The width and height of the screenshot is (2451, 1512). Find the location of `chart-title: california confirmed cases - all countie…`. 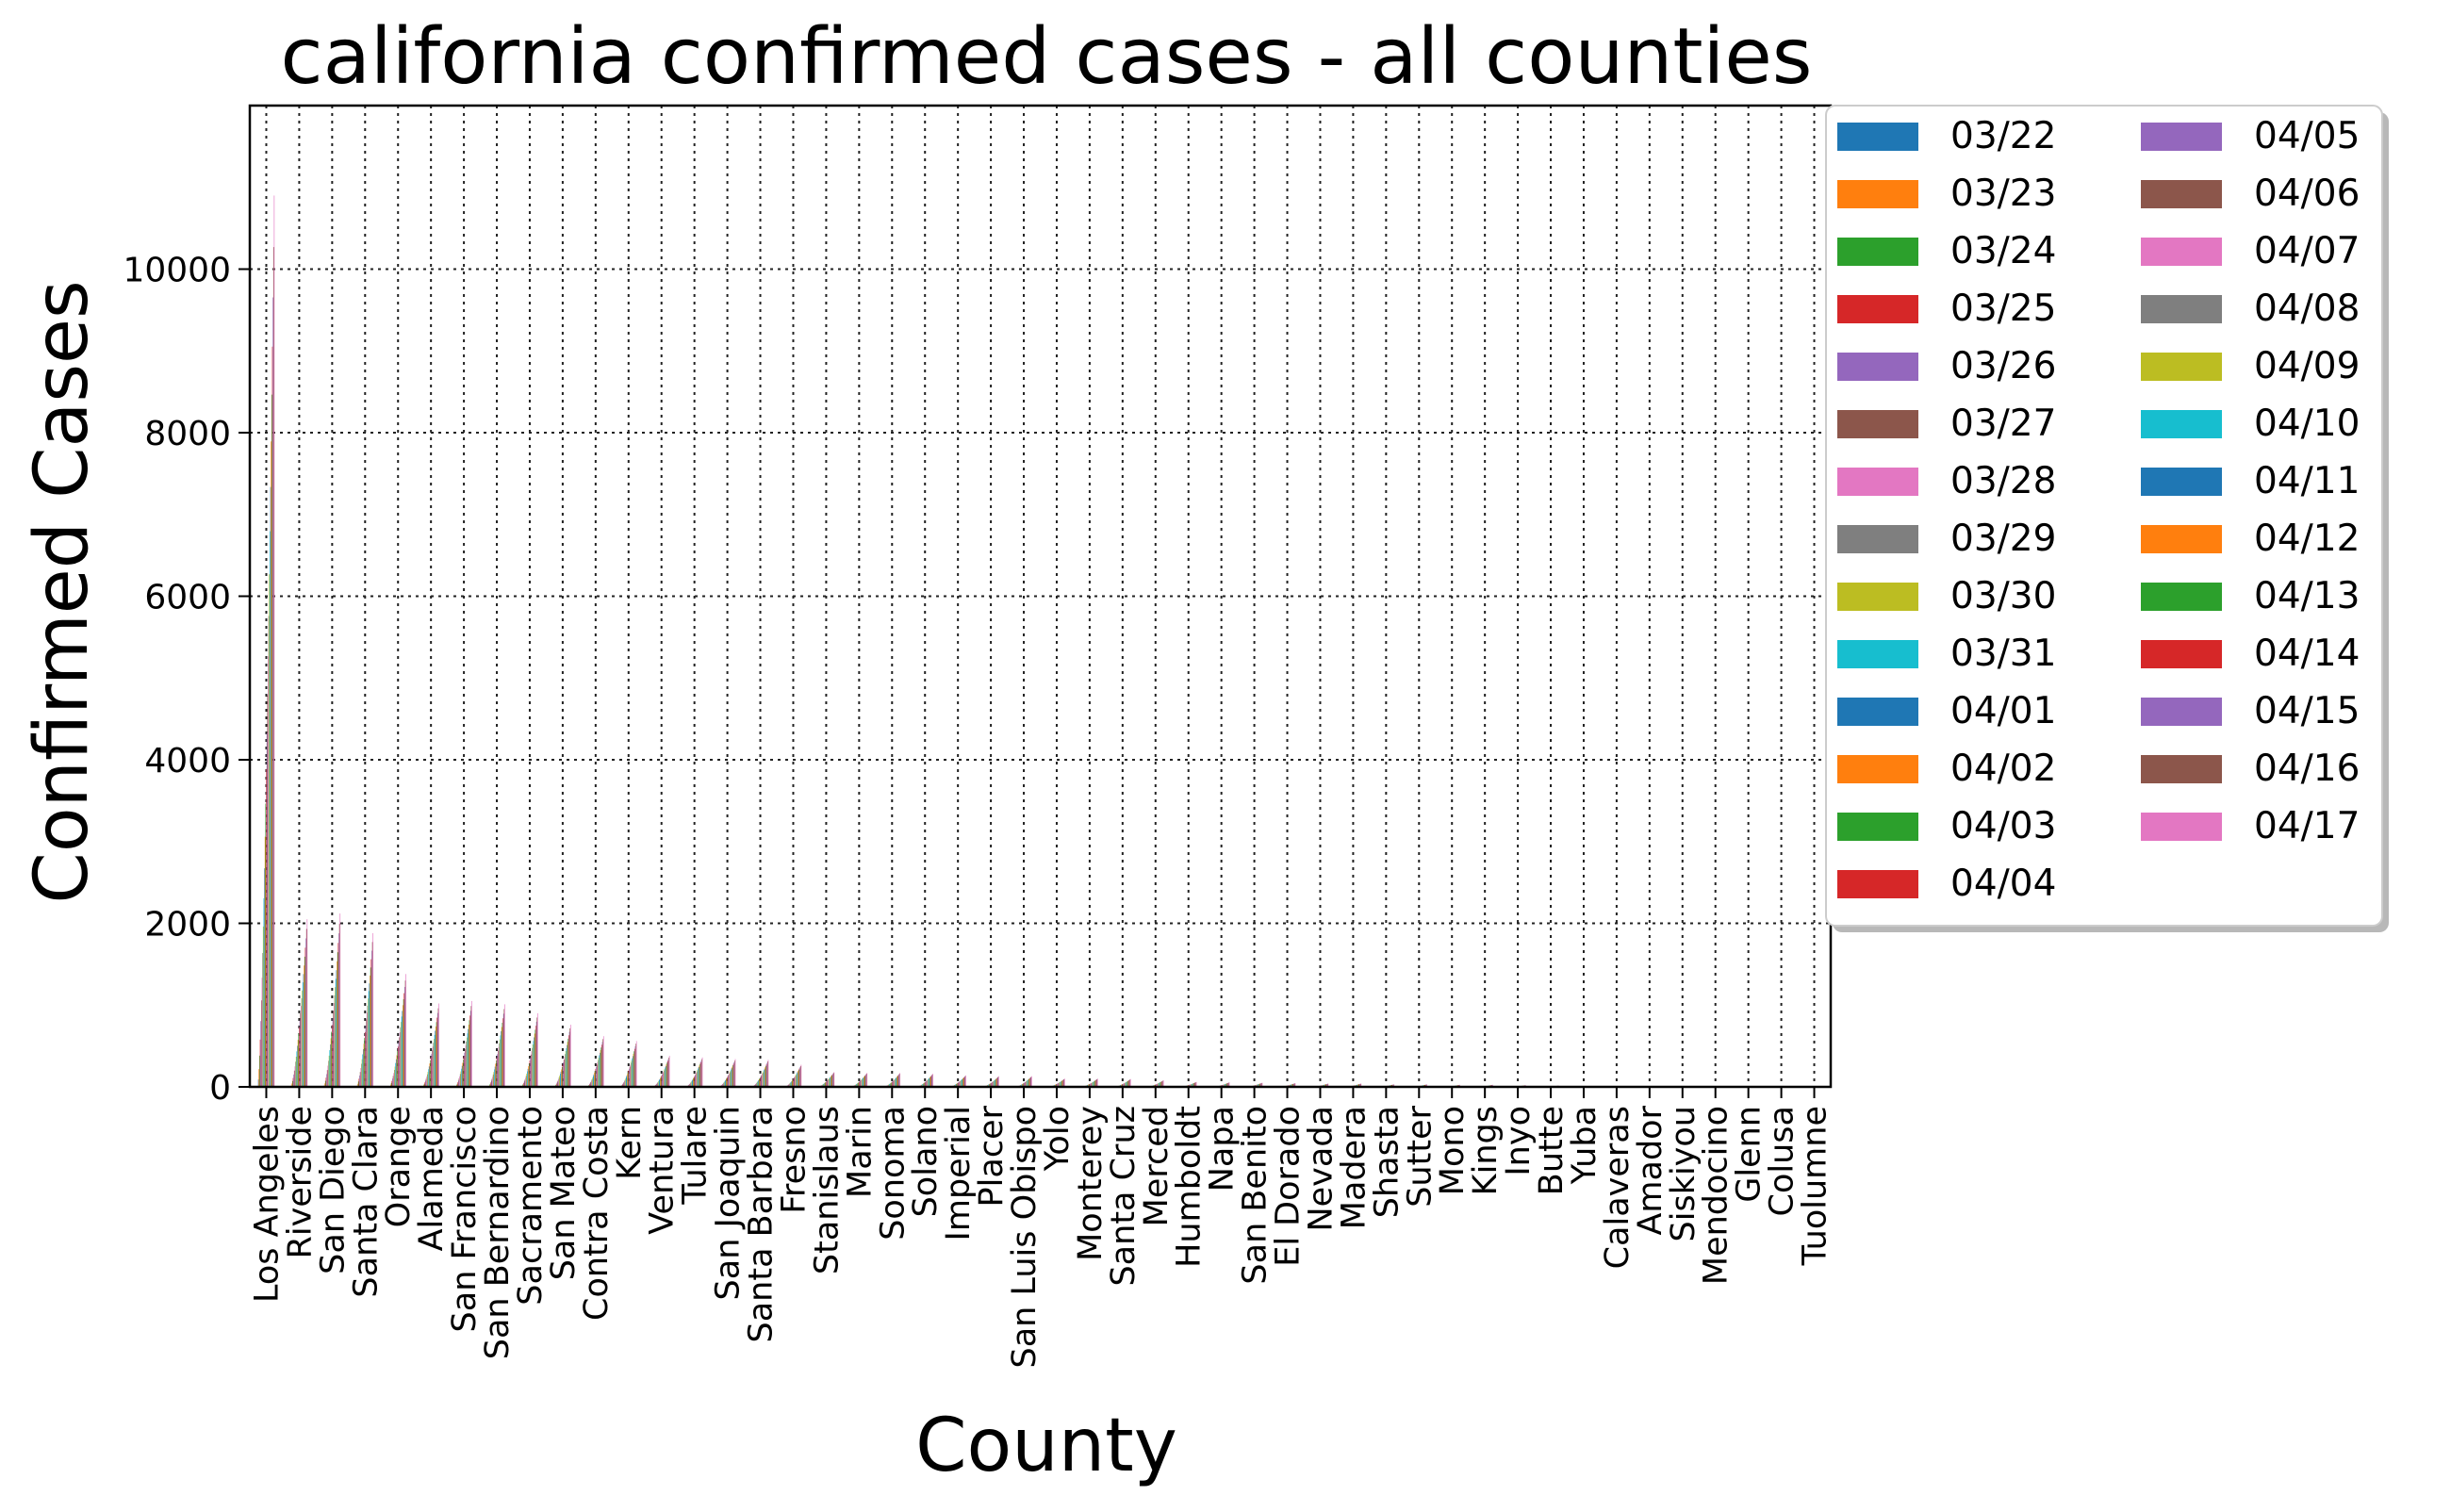

chart-title: california confirmed cases - all countie… is located at coordinates (1047, 57).